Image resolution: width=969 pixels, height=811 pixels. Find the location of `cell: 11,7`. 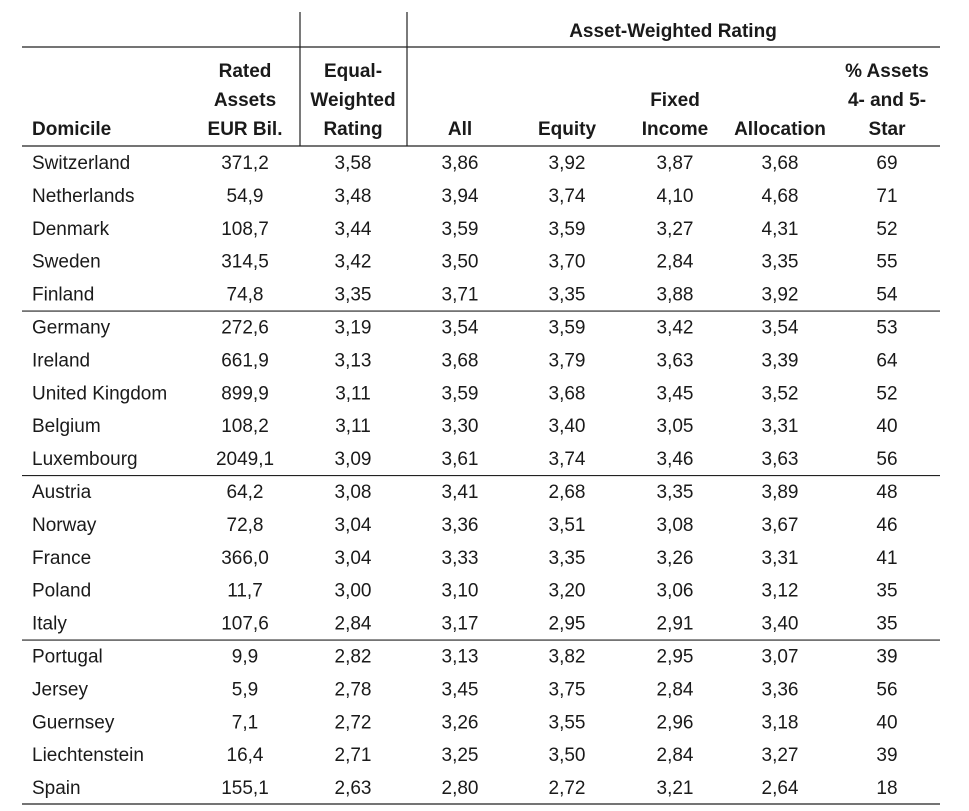

cell: 11,7 is located at coordinates (245, 591).